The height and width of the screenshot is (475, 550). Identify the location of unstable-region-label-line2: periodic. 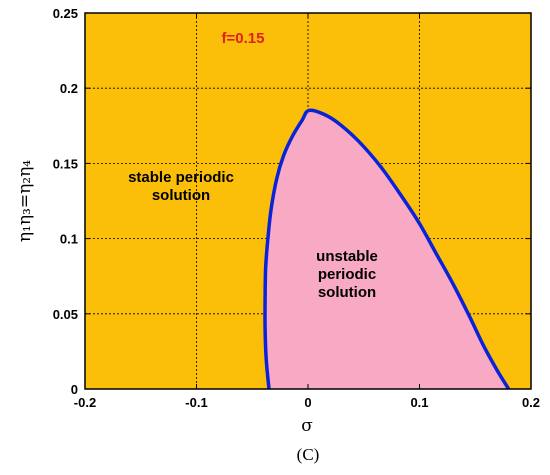
(347, 274).